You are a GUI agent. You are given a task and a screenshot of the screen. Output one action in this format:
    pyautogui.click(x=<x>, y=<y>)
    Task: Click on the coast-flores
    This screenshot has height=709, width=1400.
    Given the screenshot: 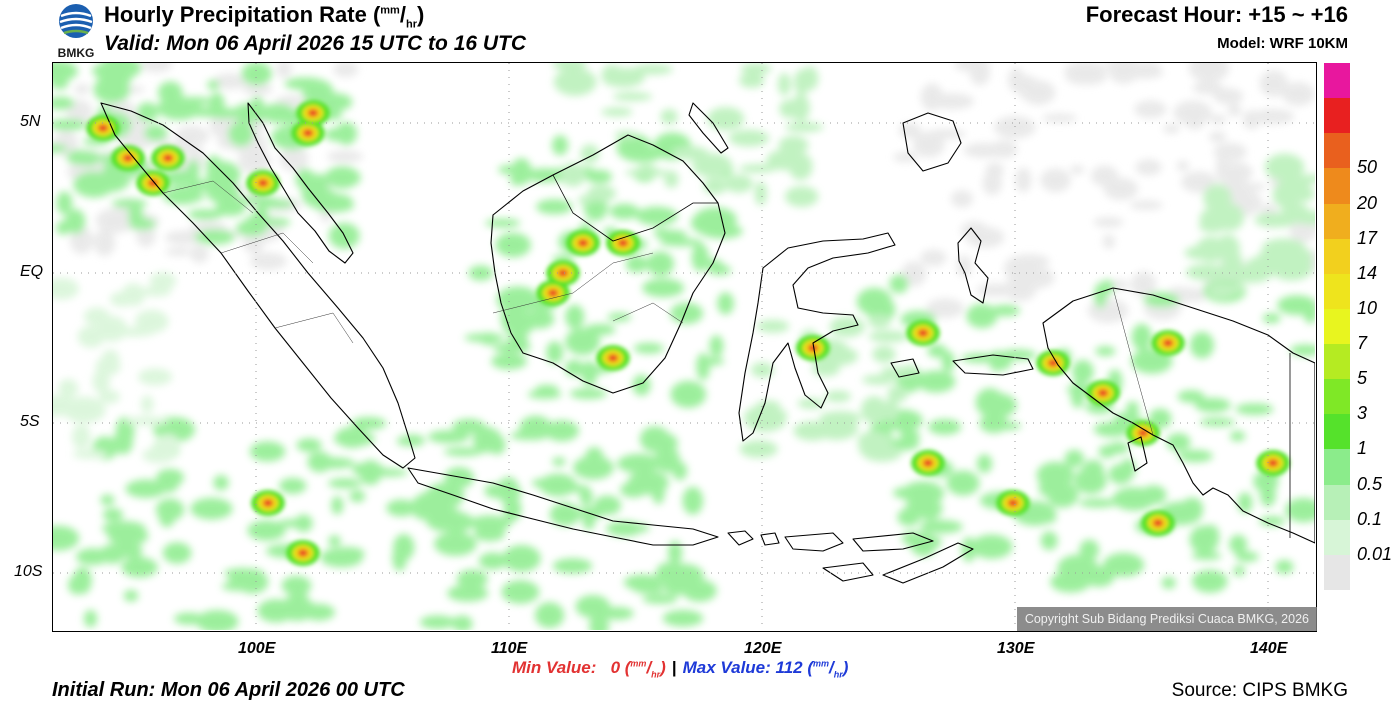 What is the action you would take?
    pyautogui.click(x=893, y=542)
    